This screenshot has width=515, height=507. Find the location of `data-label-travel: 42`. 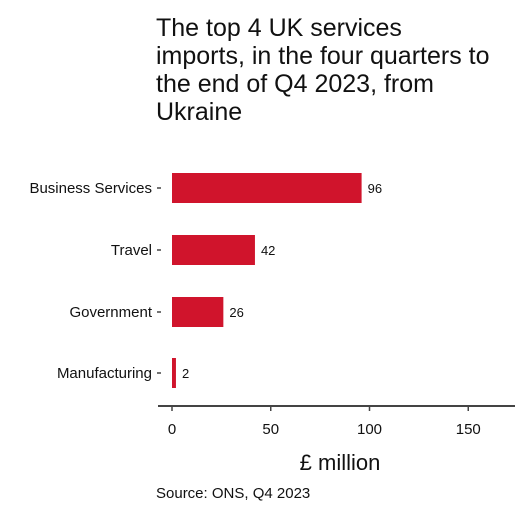

data-label-travel: 42 is located at coordinates (268, 250).